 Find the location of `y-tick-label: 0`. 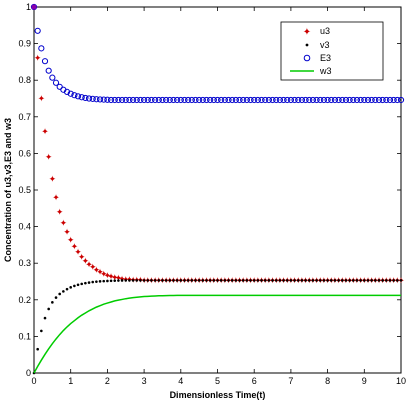

y-tick-label: 0 is located at coordinates (28, 373).